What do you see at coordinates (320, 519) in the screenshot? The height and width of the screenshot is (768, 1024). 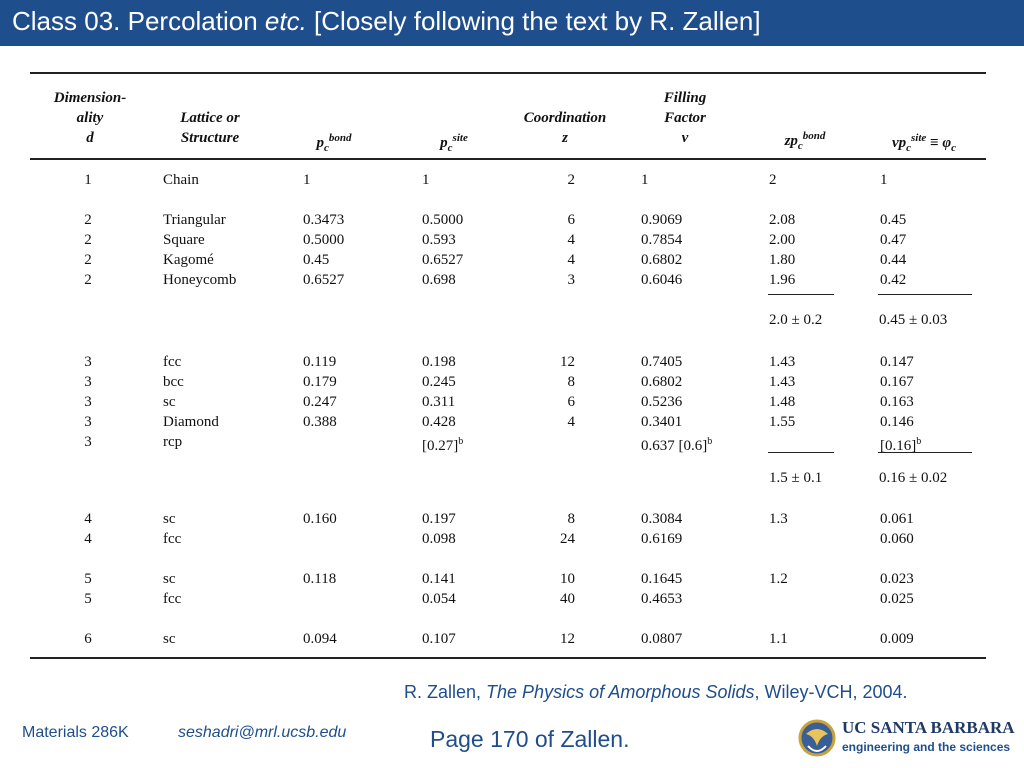 I see `cell-pc-bond: 0.160` at bounding box center [320, 519].